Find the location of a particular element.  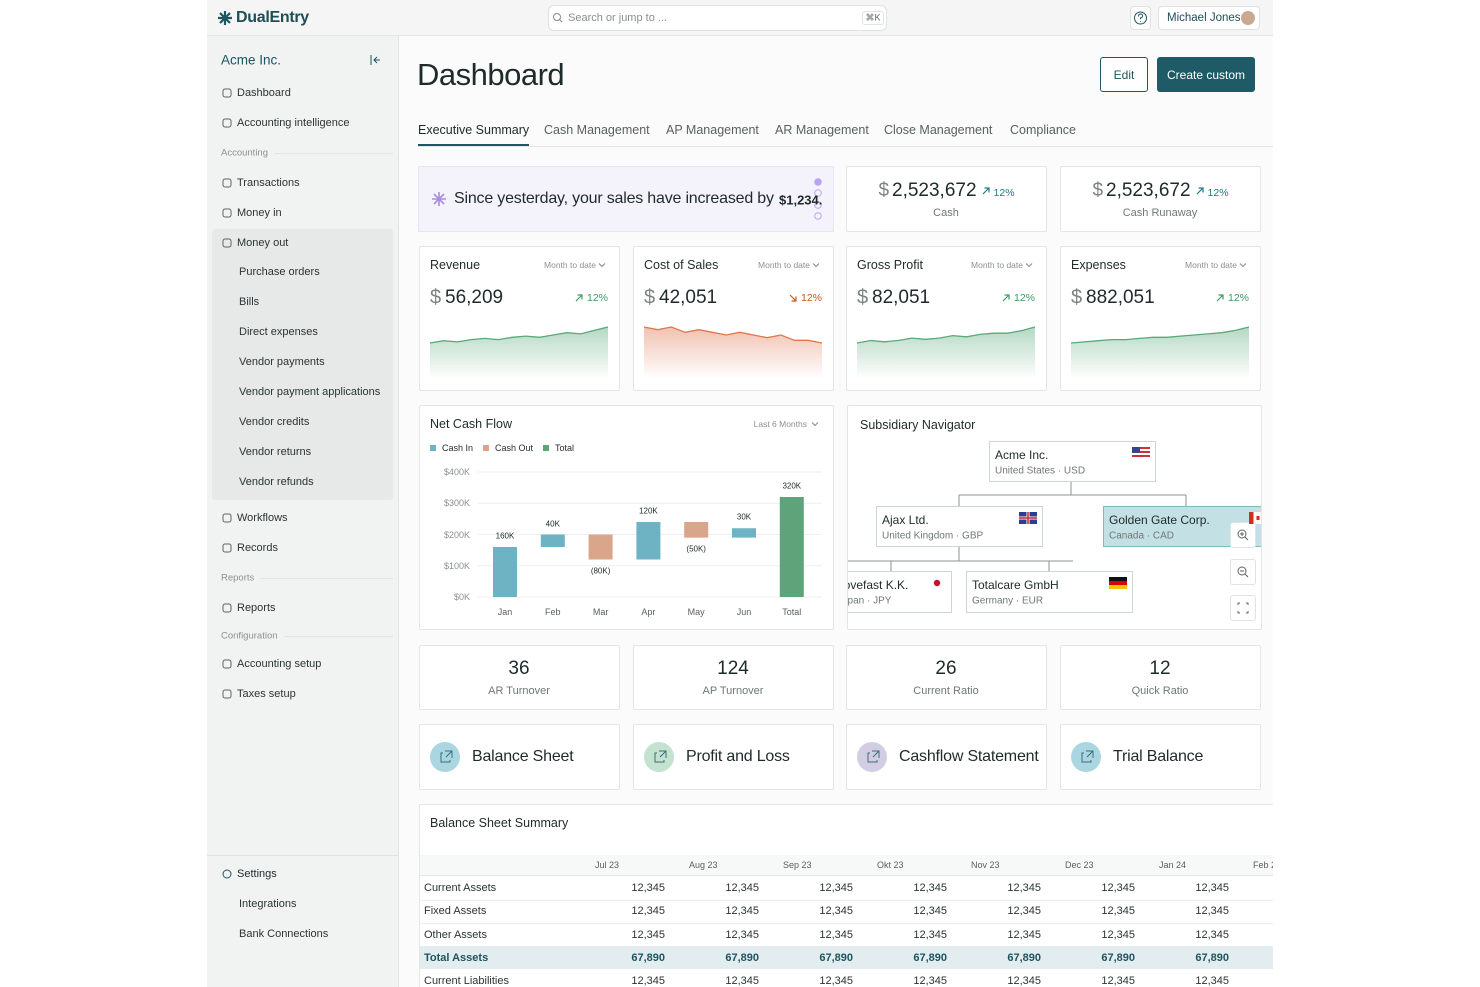

help-button is located at coordinates (1140, 18).